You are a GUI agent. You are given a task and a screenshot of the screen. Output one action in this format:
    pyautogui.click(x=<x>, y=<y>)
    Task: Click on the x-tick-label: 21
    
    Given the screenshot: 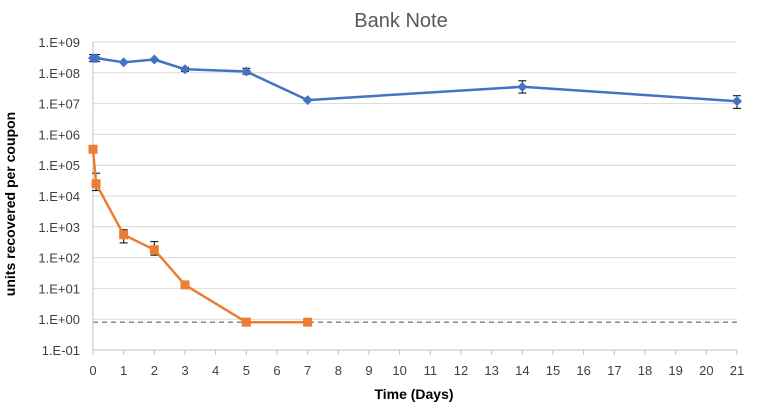 What is the action you would take?
    pyautogui.click(x=737, y=370)
    